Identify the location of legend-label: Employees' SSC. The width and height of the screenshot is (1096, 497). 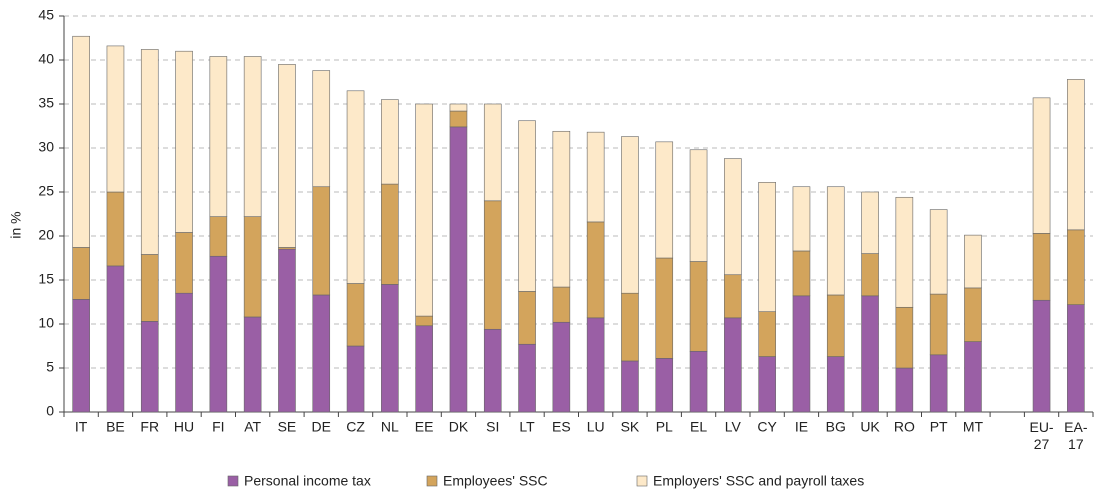
(495, 481).